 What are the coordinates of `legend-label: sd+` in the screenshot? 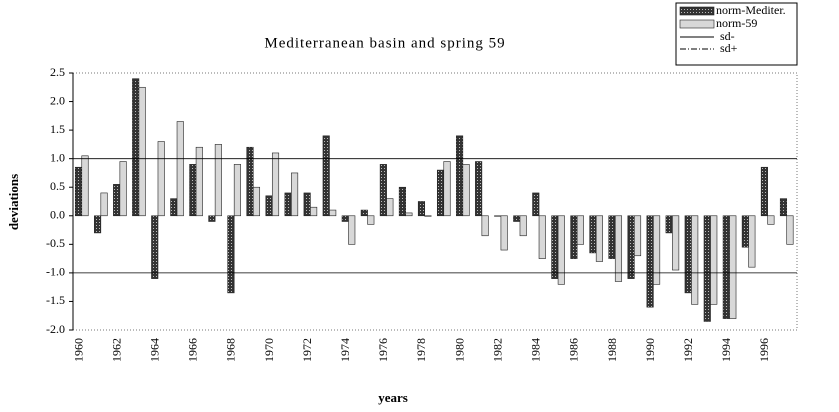 It's located at (729, 48).